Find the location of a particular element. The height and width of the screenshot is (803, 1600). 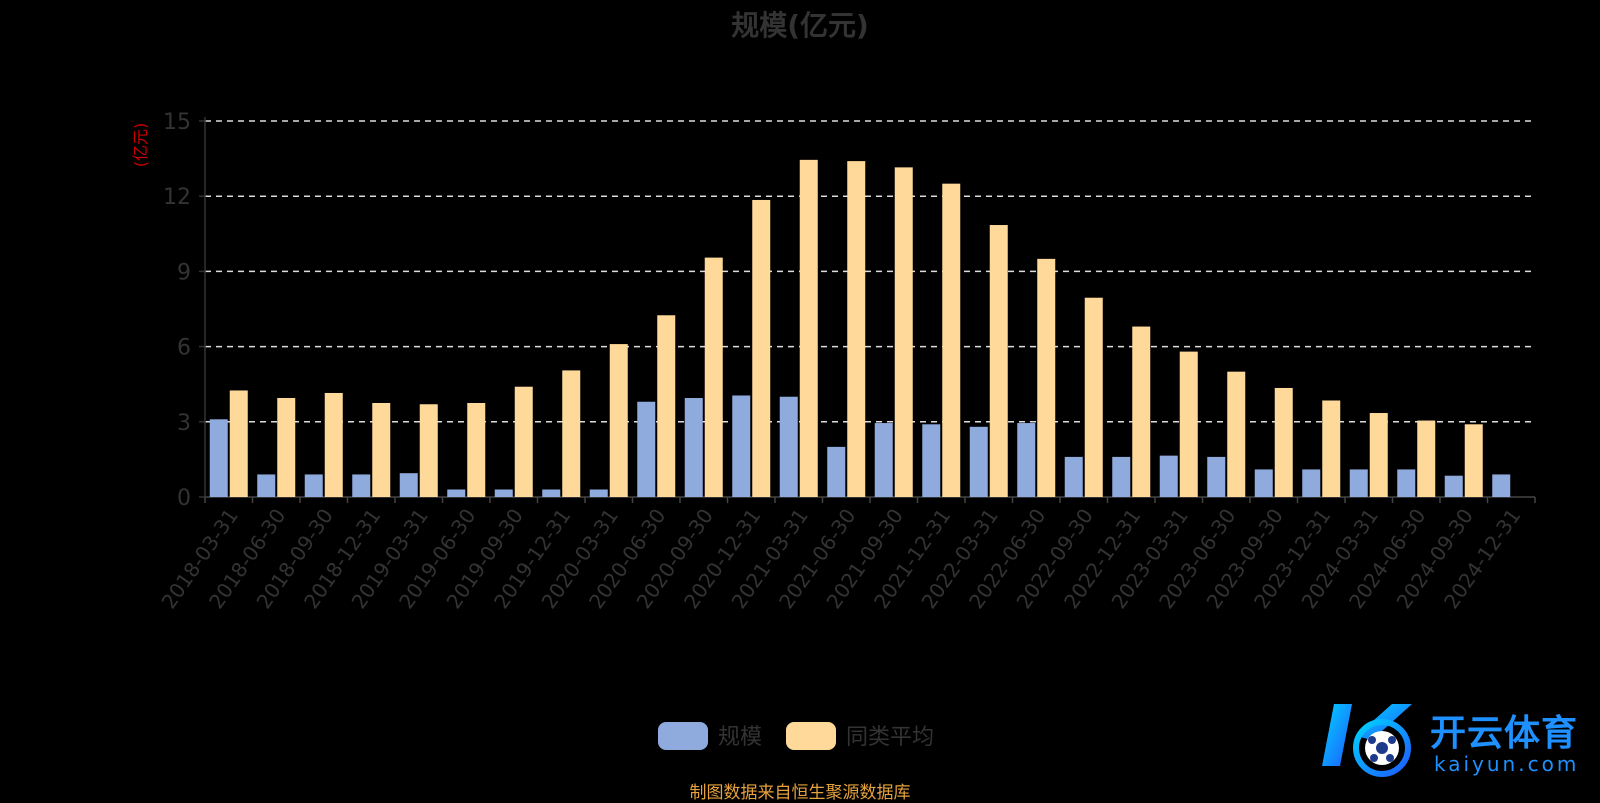

legend-label-1: 同类平均 is located at coordinates (890, 737).